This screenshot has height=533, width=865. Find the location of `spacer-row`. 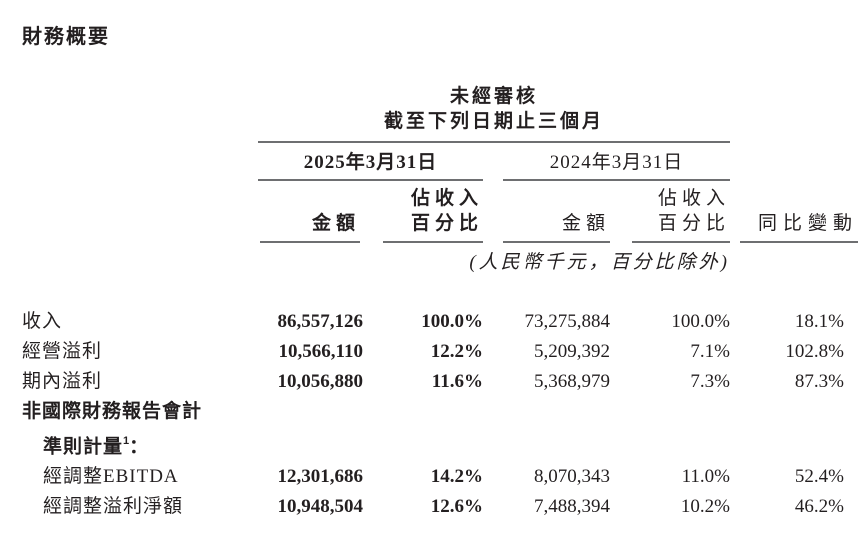

spacer-row is located at coordinates (440, 294).